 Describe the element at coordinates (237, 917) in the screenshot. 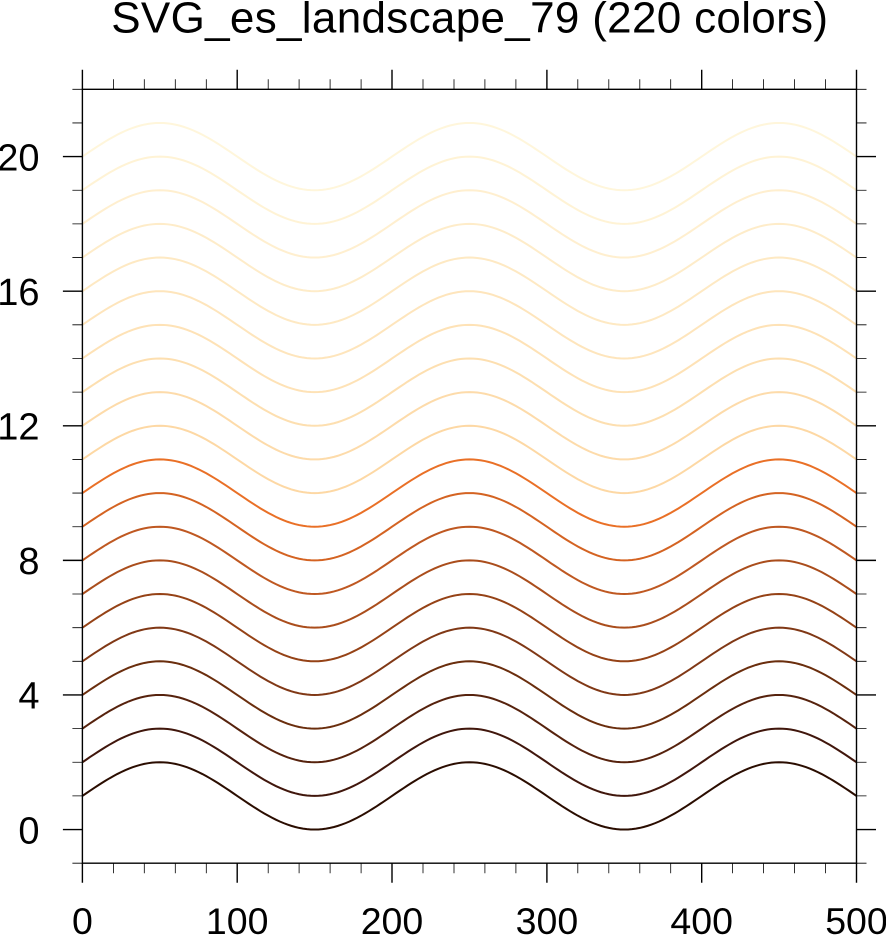

I see `svg-text: 100` at that location.